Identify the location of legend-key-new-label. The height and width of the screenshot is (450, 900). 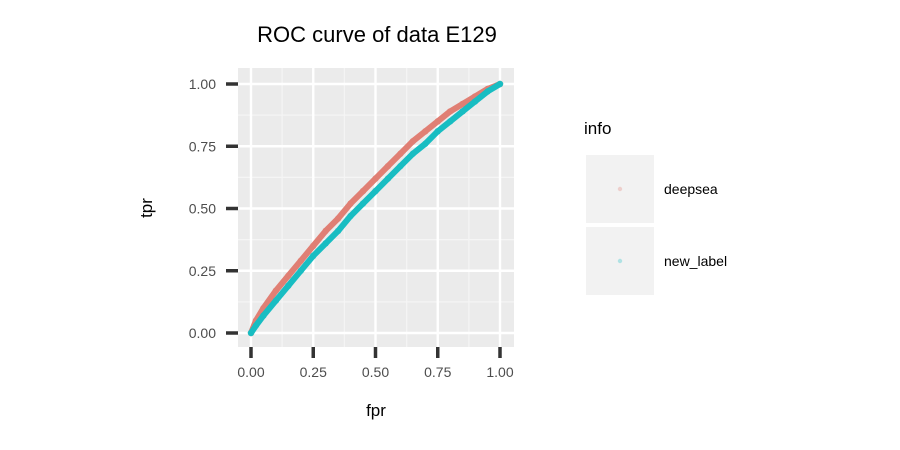
(620, 261).